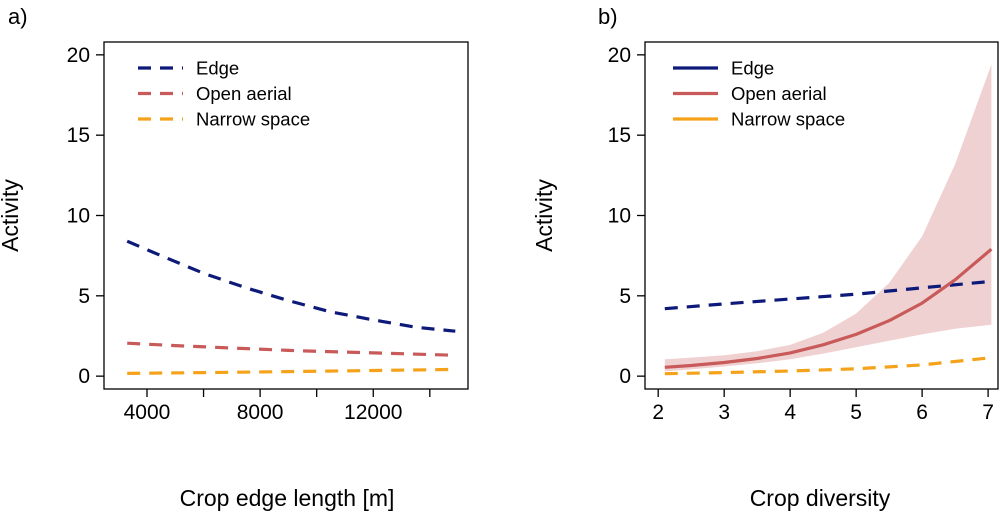  What do you see at coordinates (988, 412) in the screenshot?
I see `x-tick-label: 7` at bounding box center [988, 412].